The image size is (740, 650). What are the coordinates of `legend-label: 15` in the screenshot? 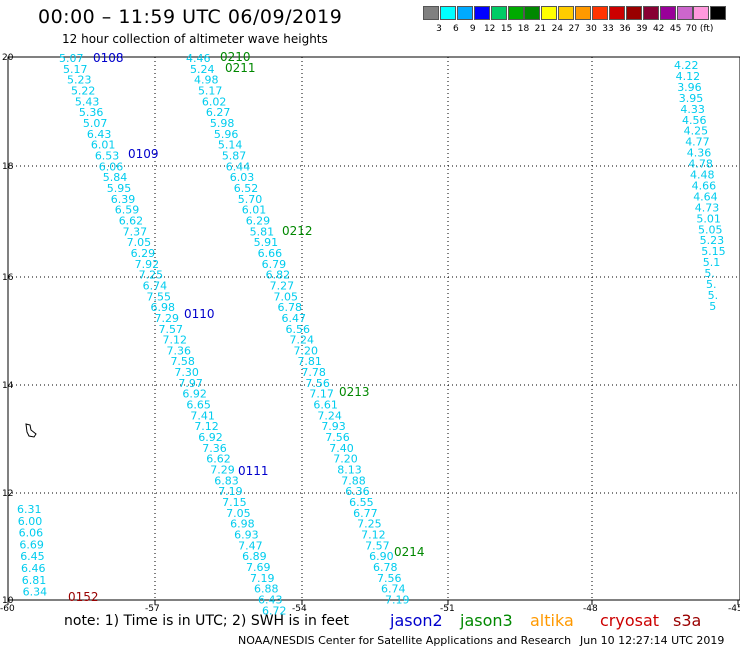 It's located at (506, 29).